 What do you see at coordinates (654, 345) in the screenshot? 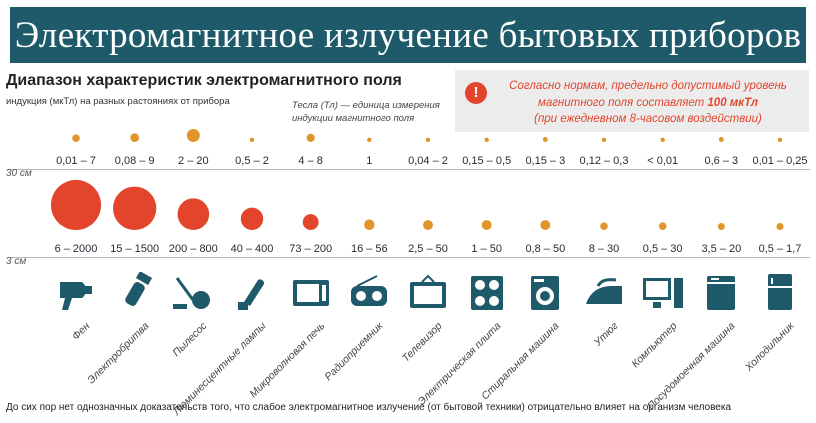
I see `device-label-10: Компьютер` at bounding box center [654, 345].